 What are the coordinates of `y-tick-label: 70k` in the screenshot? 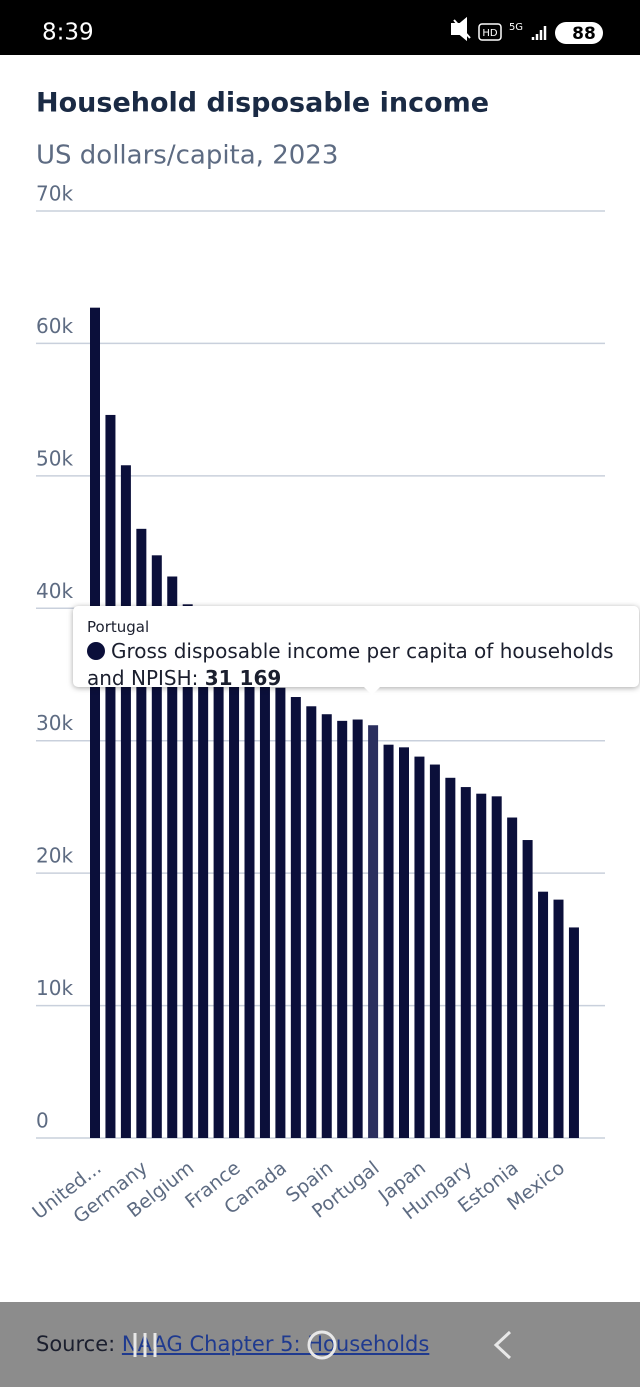 It's located at (54, 194).